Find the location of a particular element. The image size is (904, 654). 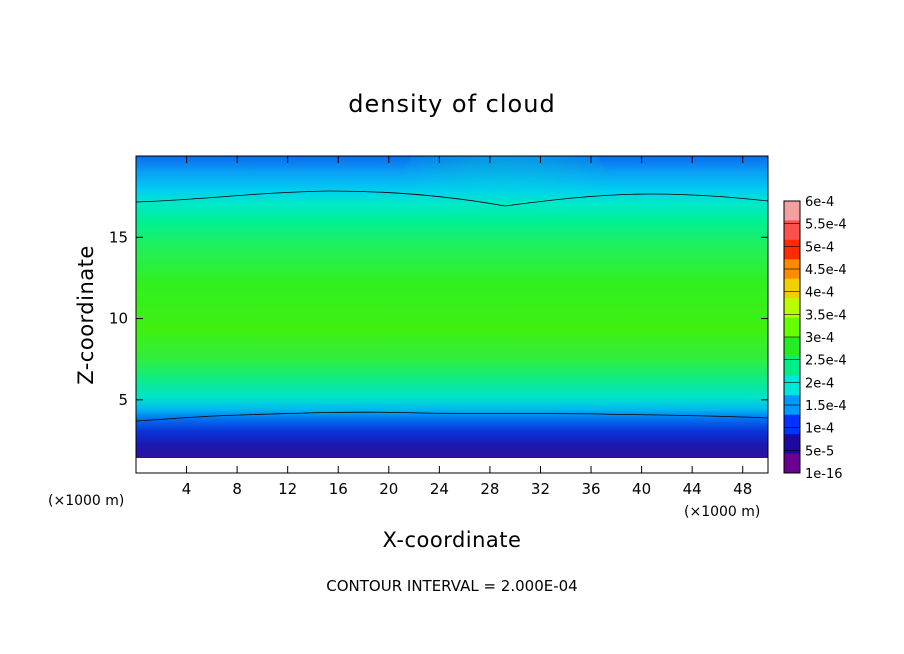

x-tick-label: 12 is located at coordinates (287, 489).